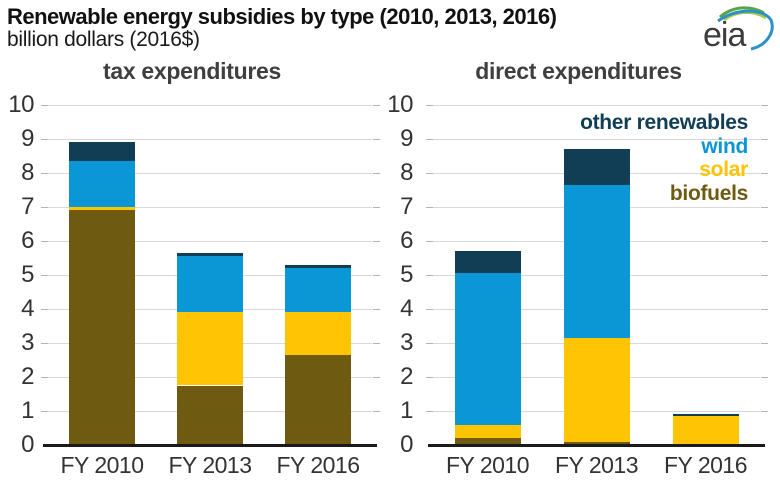 Image resolution: width=780 pixels, height=490 pixels. I want to click on eia-logo-blue-swoosh, so click(745, 30).